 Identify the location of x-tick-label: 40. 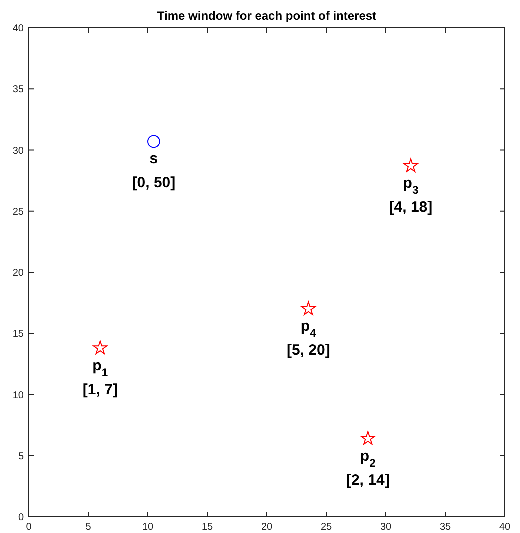
(505, 527).